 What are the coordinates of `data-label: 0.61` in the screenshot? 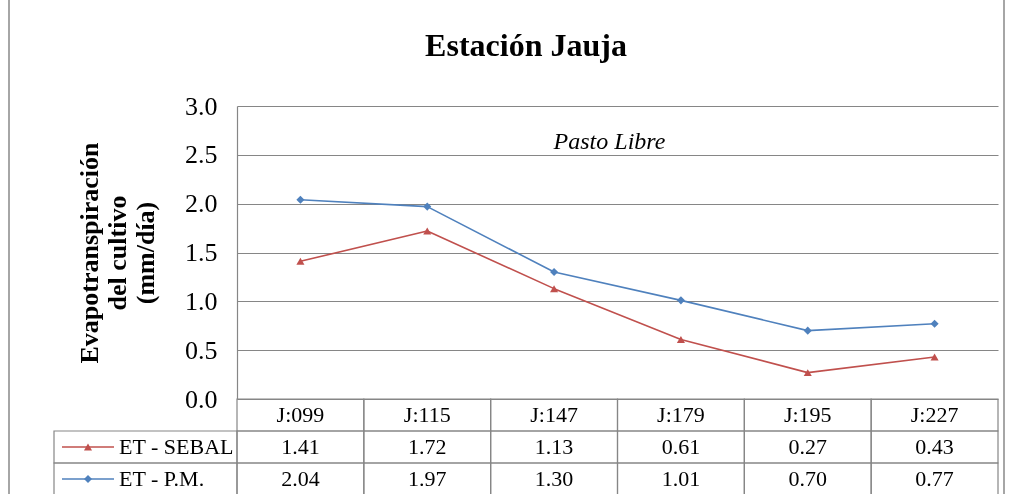 It's located at (681, 446).